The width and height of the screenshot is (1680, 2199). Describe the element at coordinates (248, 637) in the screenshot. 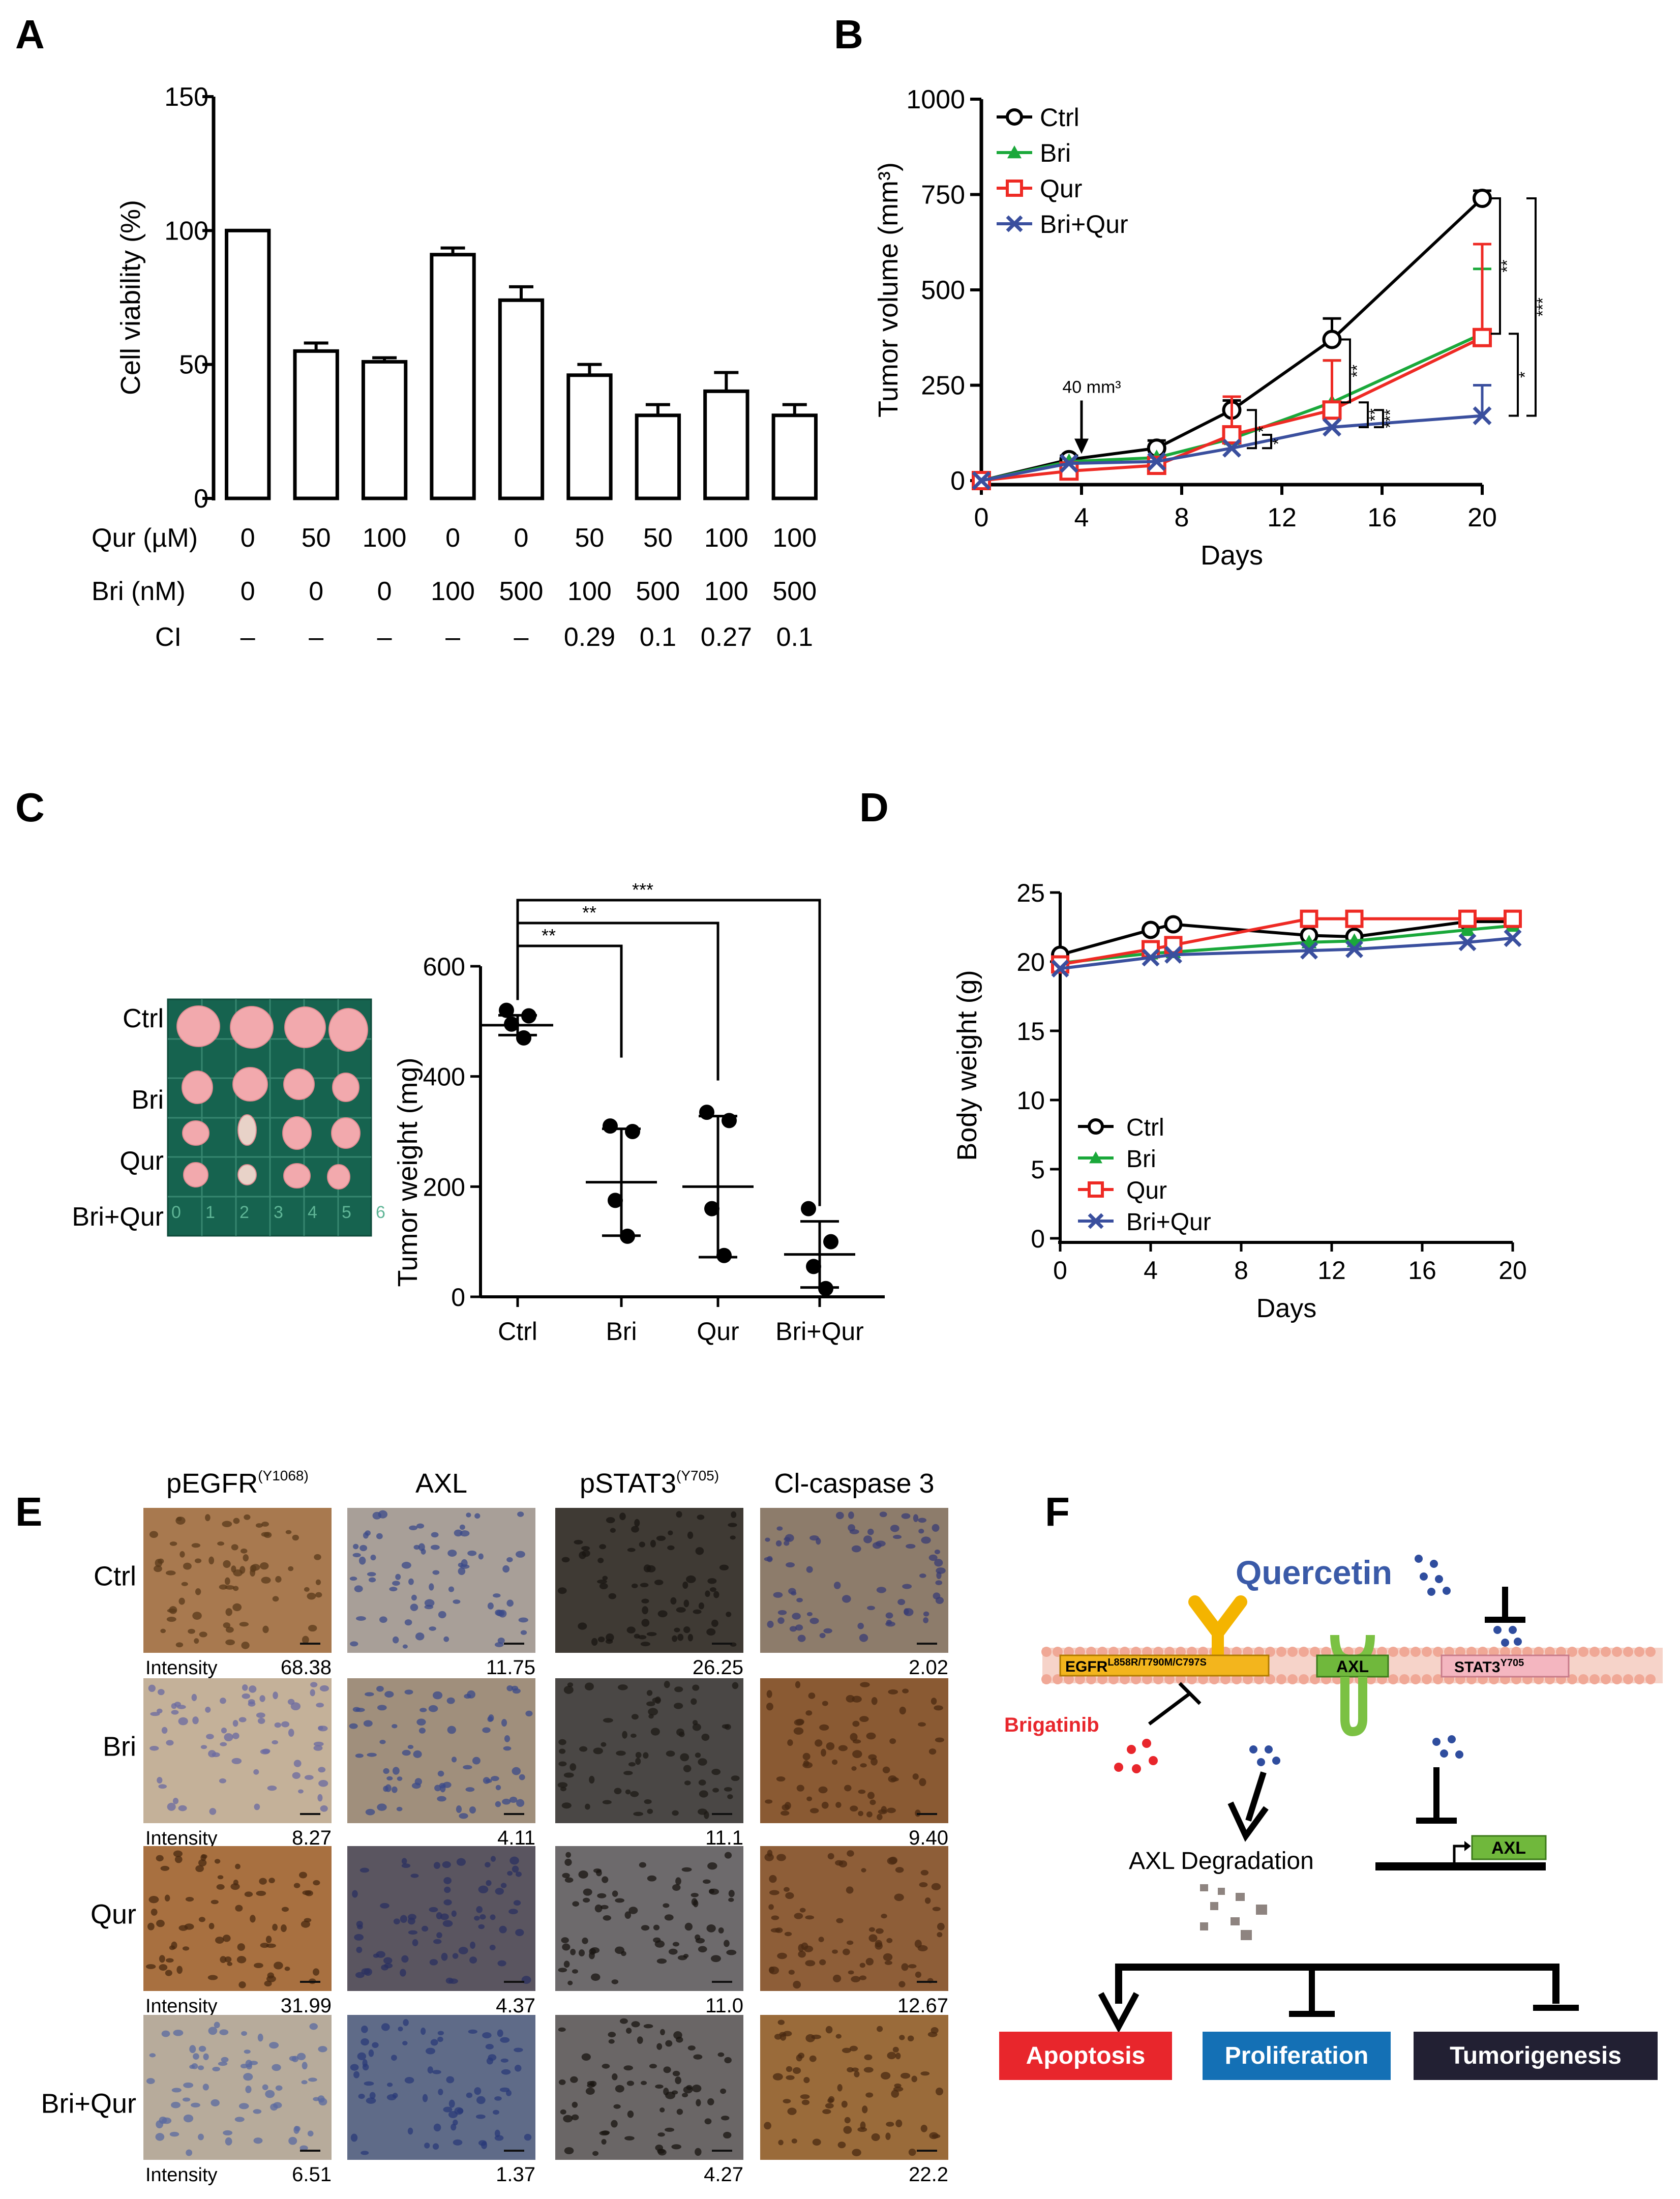

I see `ci-value: –` at that location.